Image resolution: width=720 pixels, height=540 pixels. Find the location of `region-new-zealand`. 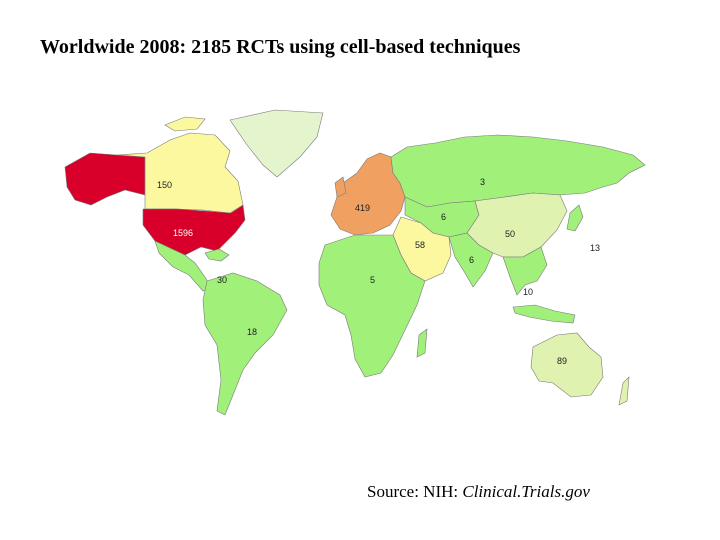

region-new-zealand is located at coordinates (624, 391).